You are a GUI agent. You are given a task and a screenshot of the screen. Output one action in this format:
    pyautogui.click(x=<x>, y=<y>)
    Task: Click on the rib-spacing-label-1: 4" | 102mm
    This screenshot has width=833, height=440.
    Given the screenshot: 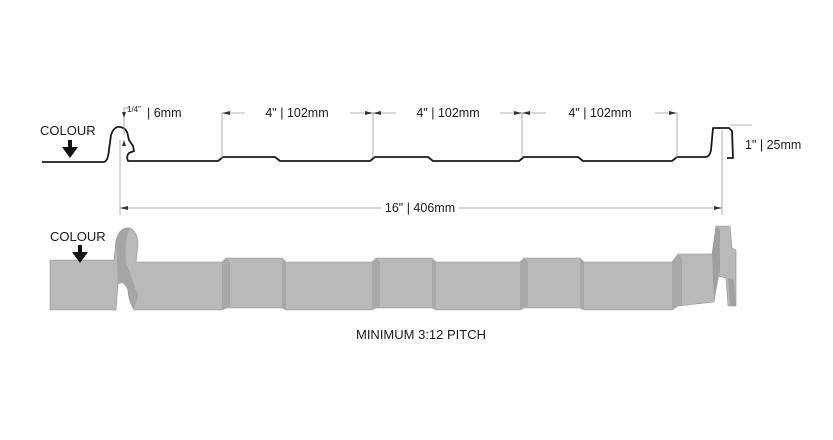 What is the action you would take?
    pyautogui.click(x=296, y=113)
    